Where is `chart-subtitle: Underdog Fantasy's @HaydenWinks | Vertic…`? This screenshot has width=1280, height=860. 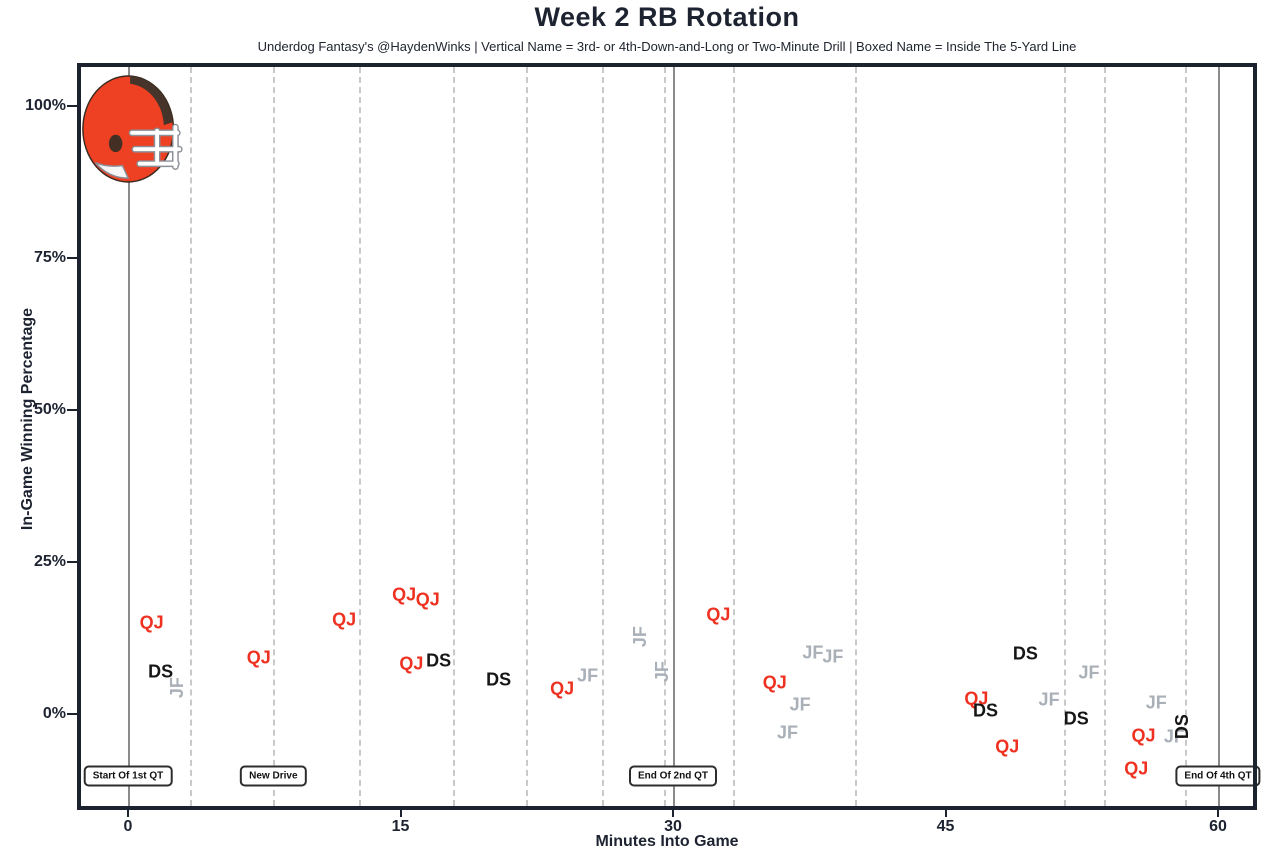 chart-subtitle: Underdog Fantasy's @HaydenWinks | Vertic… is located at coordinates (667, 46).